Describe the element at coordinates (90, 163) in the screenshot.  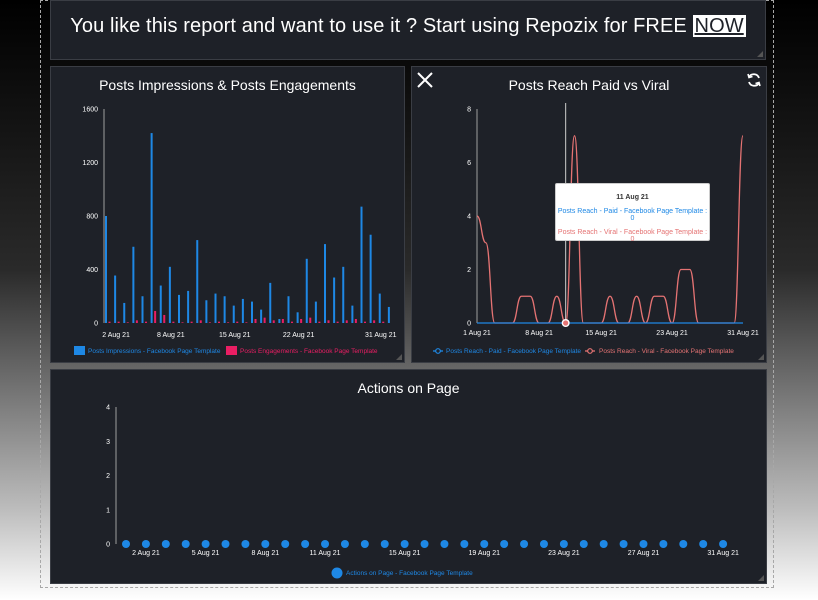
I see `y-tick-label: 1200` at that location.